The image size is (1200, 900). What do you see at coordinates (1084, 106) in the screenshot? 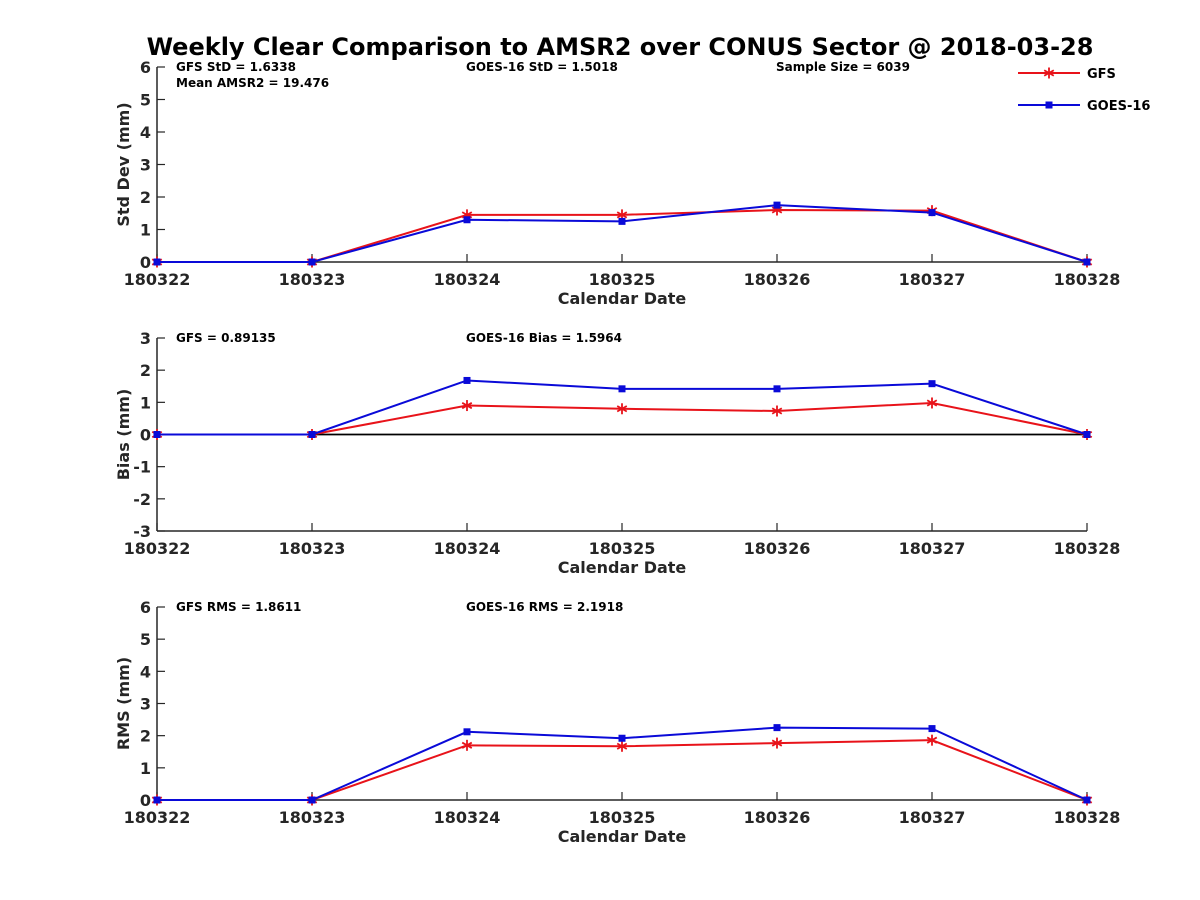
I see `legend-item-goes-16: GOES-16` at bounding box center [1084, 106].